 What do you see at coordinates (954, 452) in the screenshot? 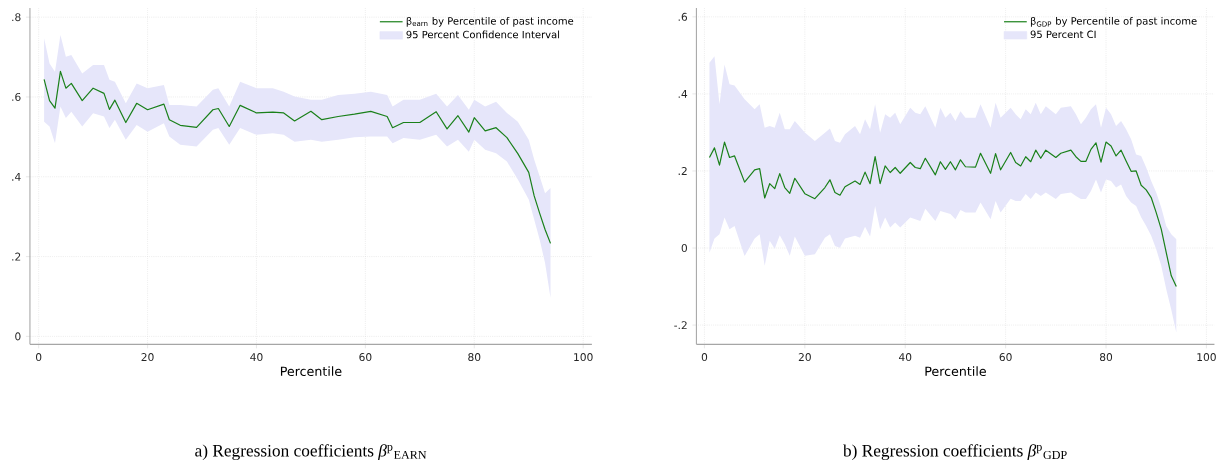
I see `text: b) Regression coefficients β$^{p}$GDP` at bounding box center [954, 452].